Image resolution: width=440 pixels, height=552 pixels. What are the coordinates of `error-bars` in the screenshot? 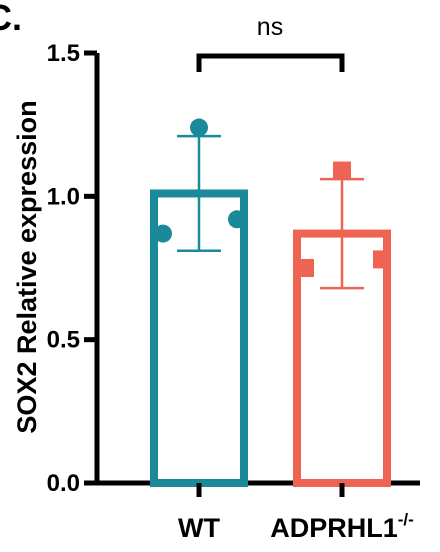 It's located at (270, 212).